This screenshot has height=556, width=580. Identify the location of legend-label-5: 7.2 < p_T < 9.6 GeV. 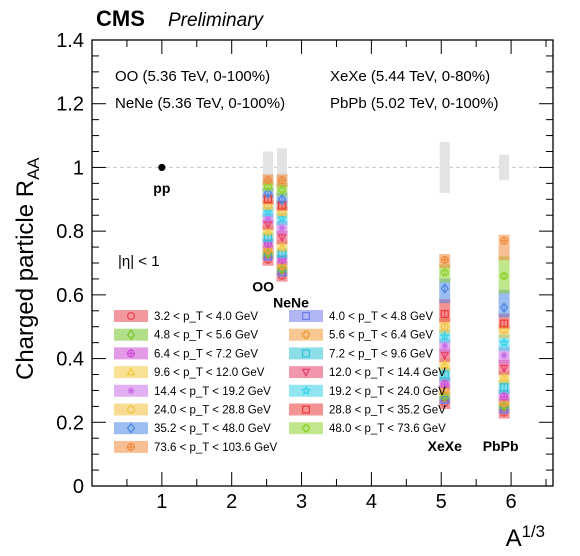
(381, 354).